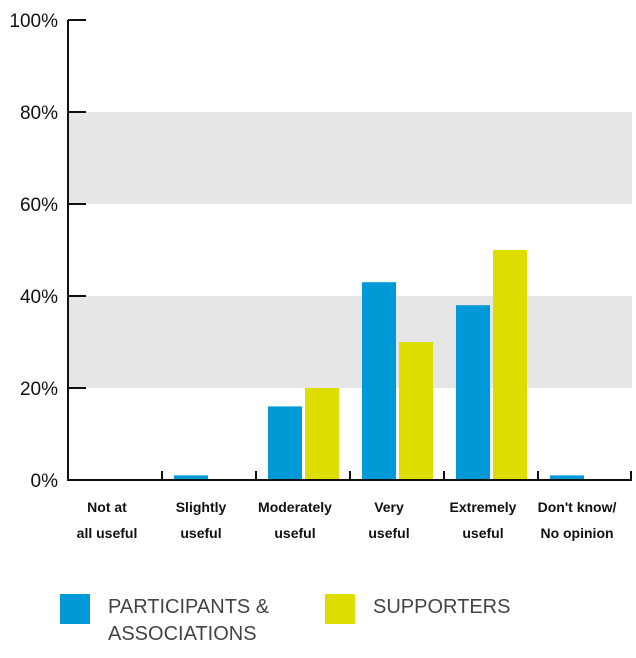  Describe the element at coordinates (75, 609) in the screenshot. I see `legend-swatch-participants` at that location.